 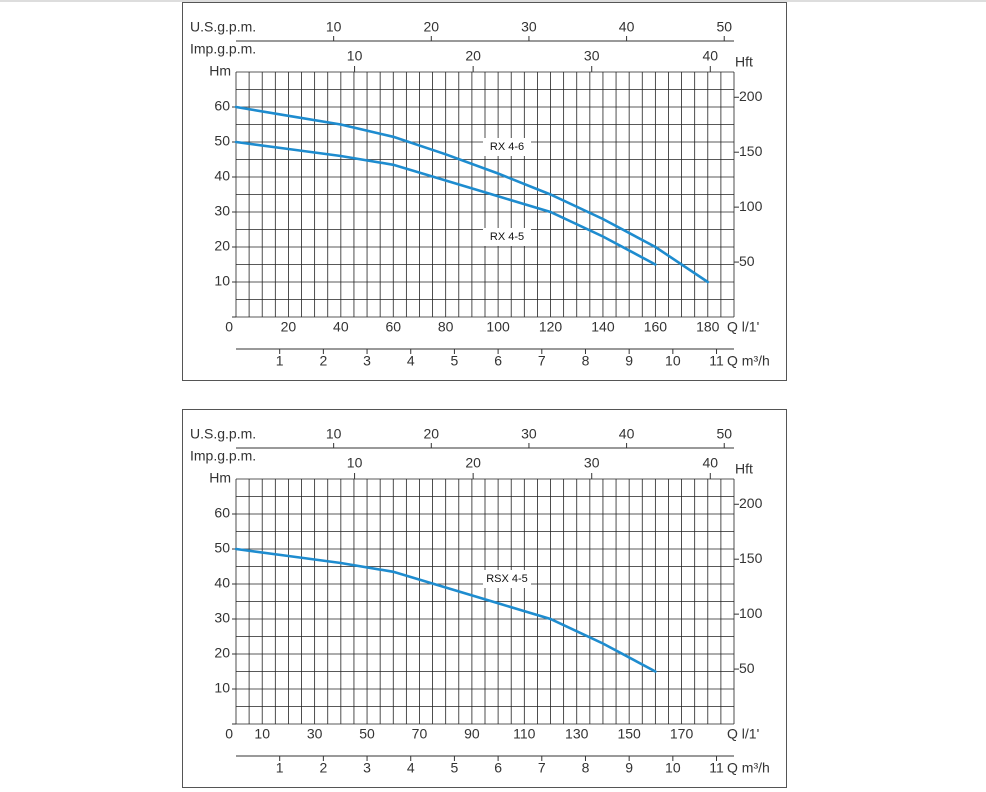 I want to click on m3h-tick-label: 6, so click(x=498, y=361).